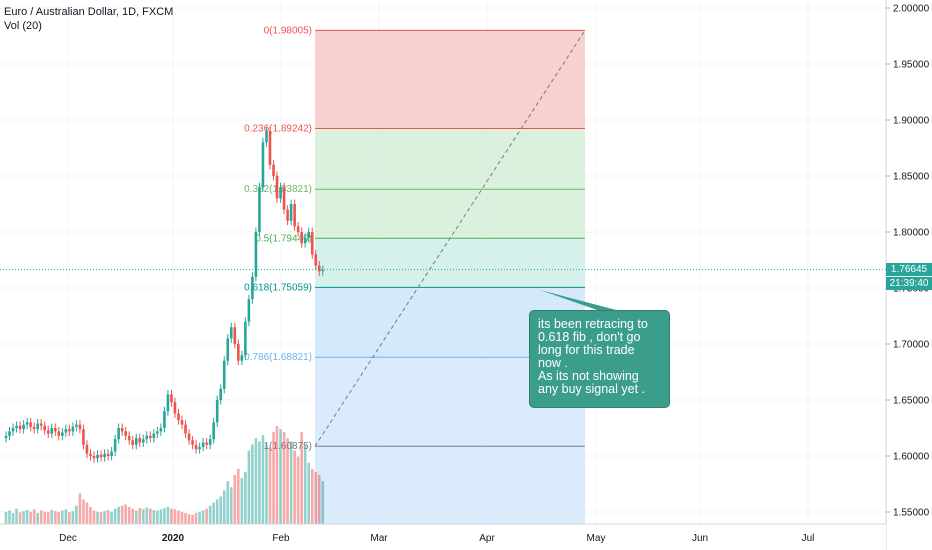  Describe the element at coordinates (281, 538) in the screenshot. I see `time-tick-label: Feb` at that location.